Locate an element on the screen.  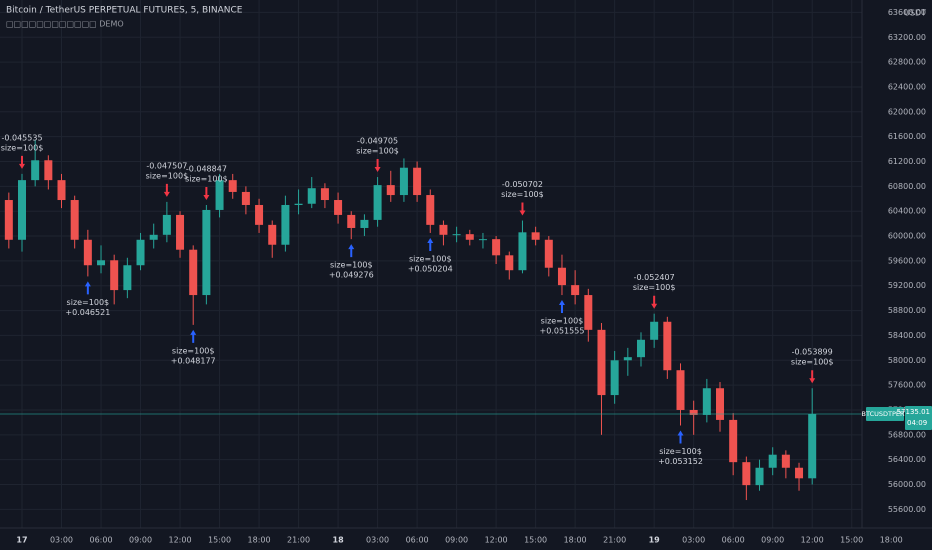
x-tick-label: 21:00 is located at coordinates (614, 540).